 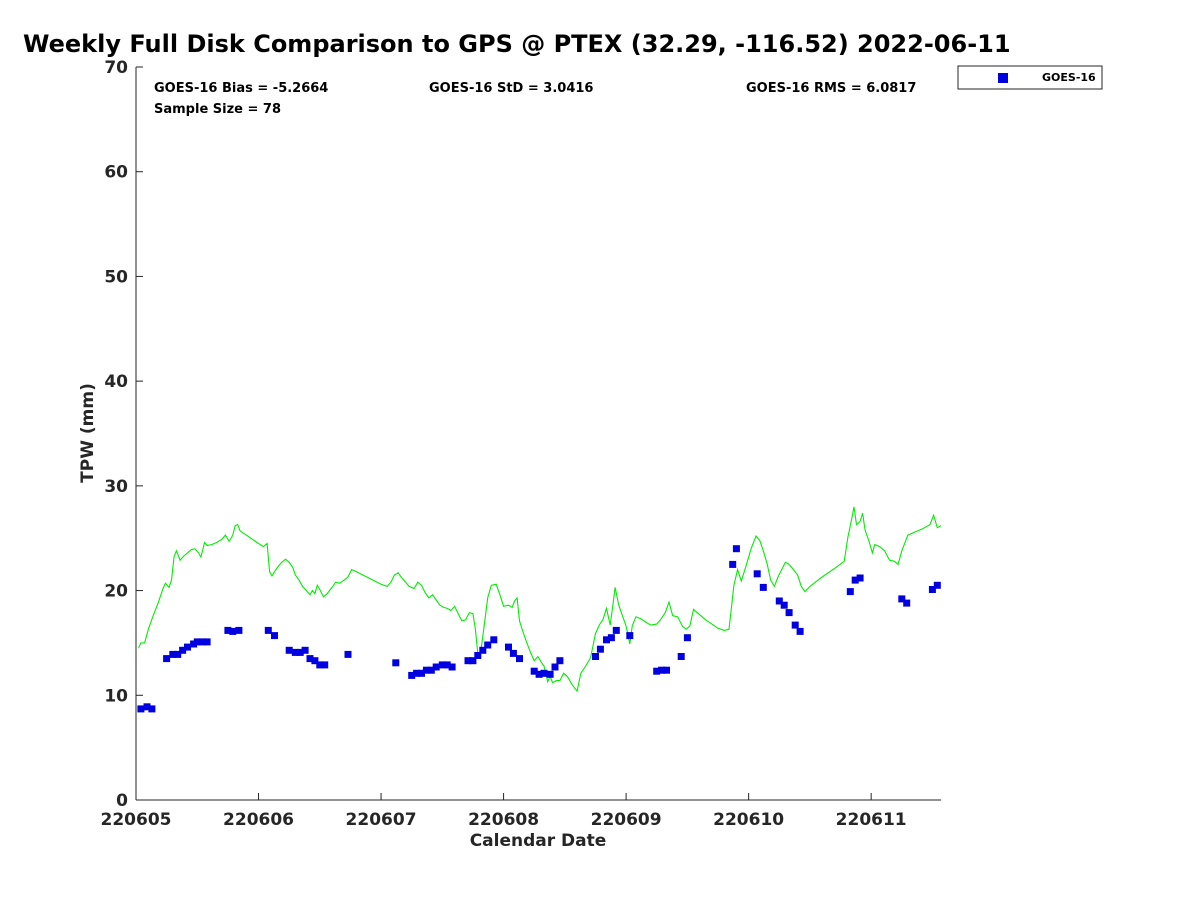 What do you see at coordinates (88, 433) in the screenshot?
I see `y-axis-label: TPW (mm)` at bounding box center [88, 433].